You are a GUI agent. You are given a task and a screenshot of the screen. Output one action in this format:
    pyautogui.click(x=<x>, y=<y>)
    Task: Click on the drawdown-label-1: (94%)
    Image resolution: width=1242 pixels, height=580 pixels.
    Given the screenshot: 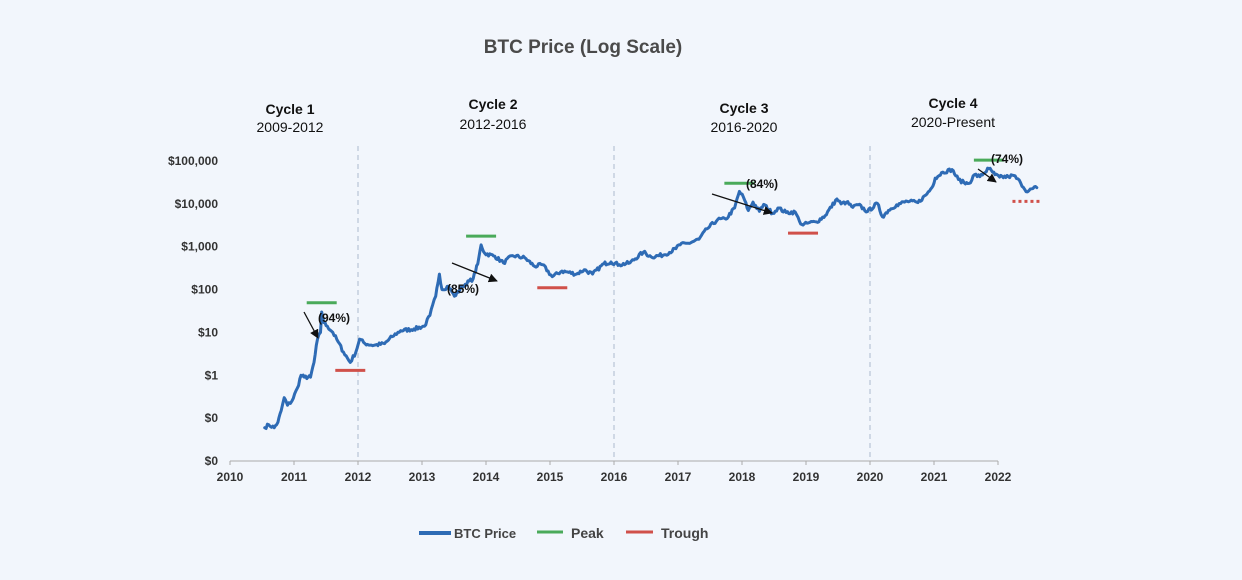 What is the action you would take?
    pyautogui.click(x=334, y=318)
    